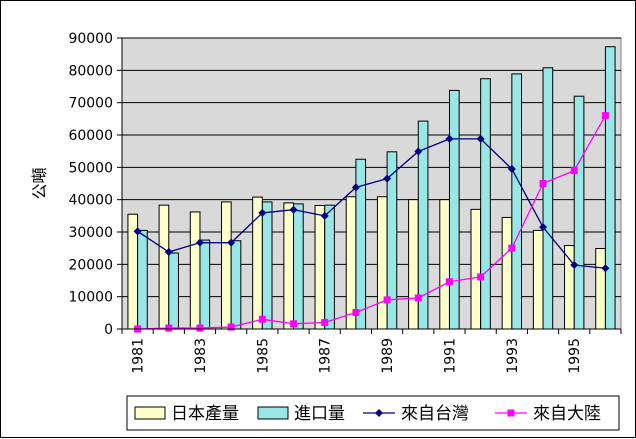  I want to click on x-tick-label: 1993, so click(513, 356).